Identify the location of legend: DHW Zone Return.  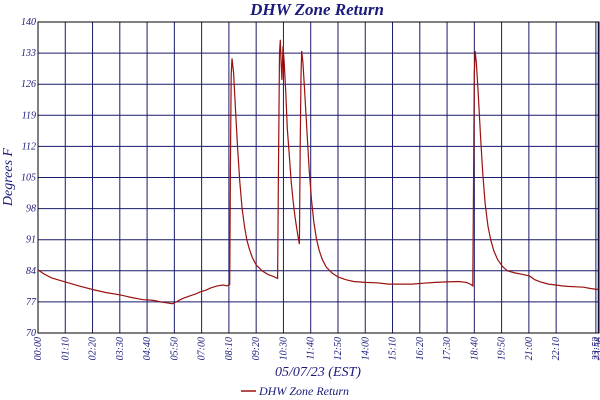
(295, 391).